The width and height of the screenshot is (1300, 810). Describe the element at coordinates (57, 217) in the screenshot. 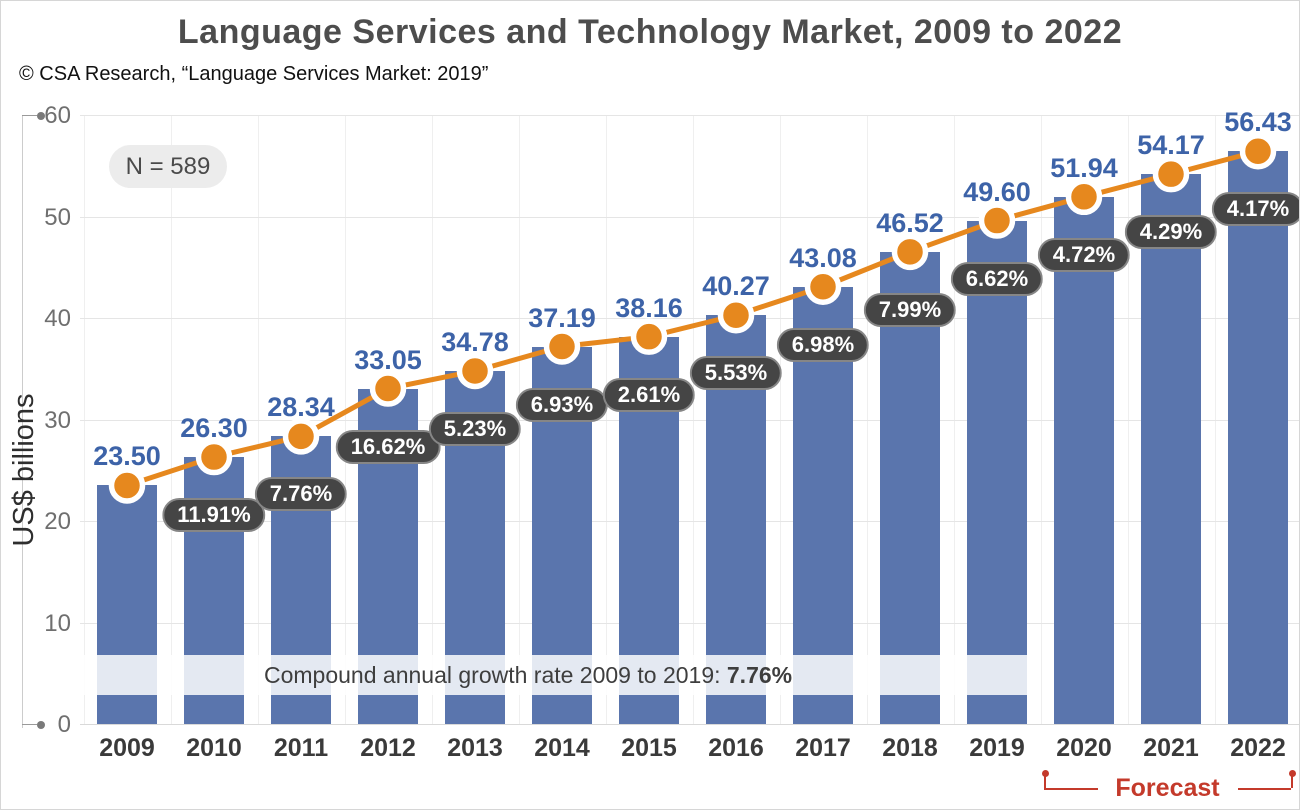

I see `y-tick-label: 50` at that location.